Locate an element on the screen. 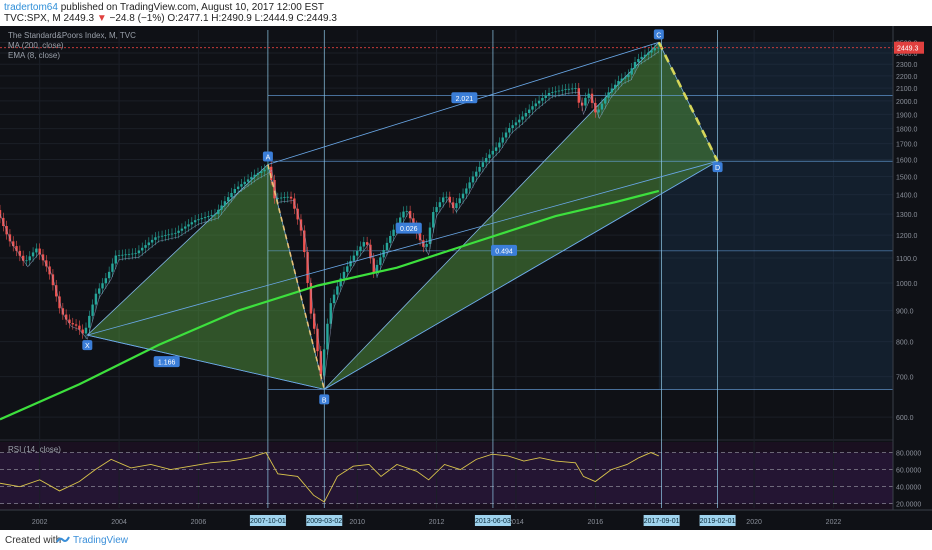  price-change: −24.8 (−1%) is located at coordinates (137, 18).